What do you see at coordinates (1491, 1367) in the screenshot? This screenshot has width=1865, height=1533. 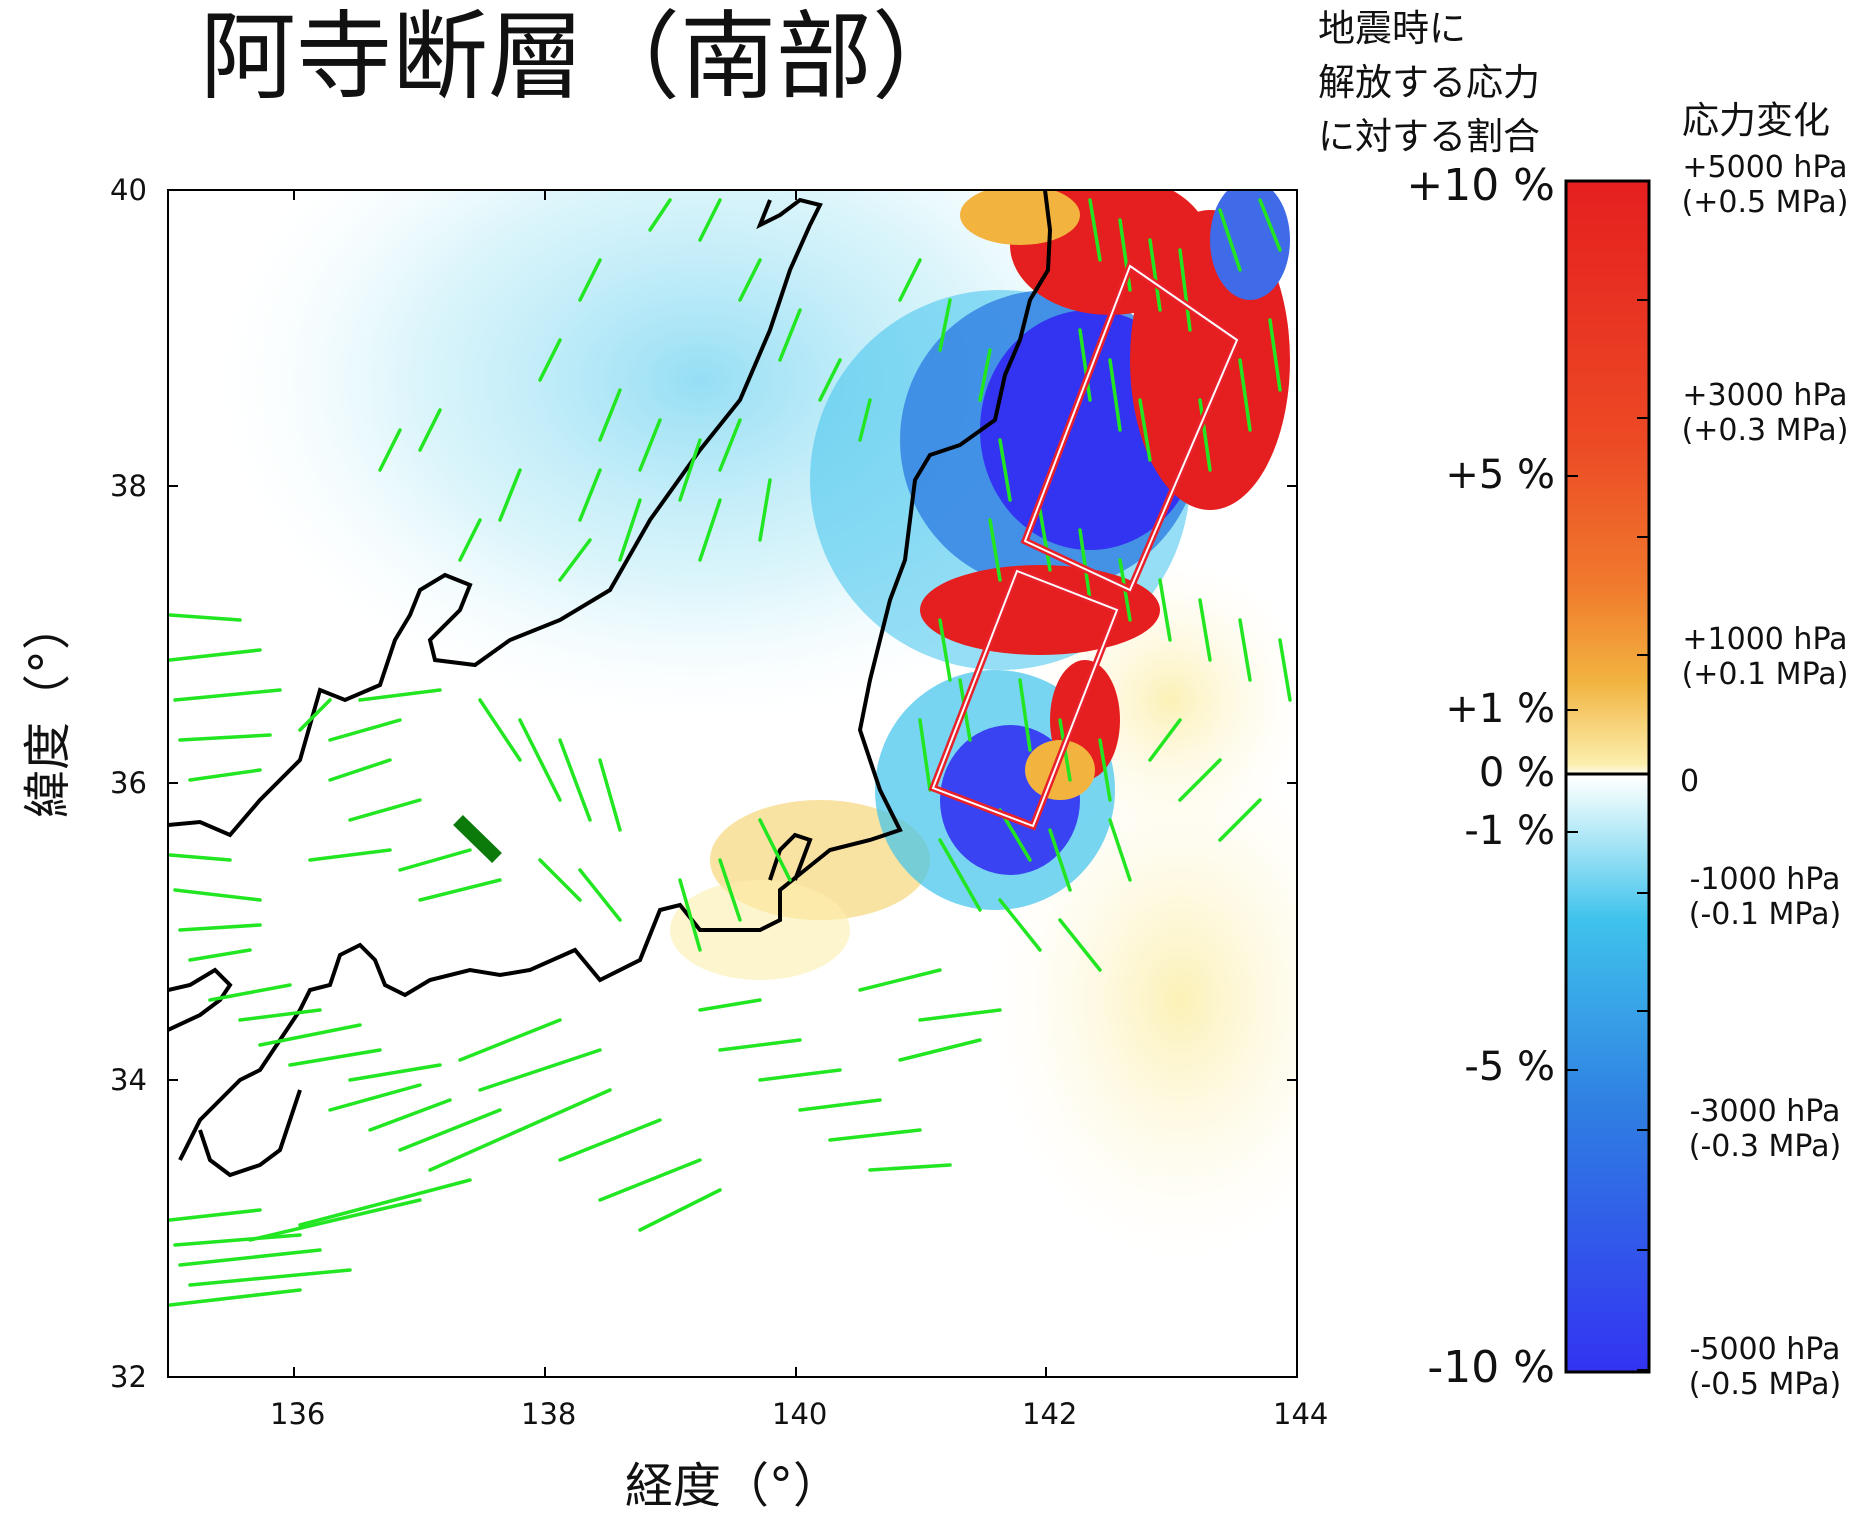 I see `colorbar-percent-label: -10 %` at bounding box center [1491, 1367].